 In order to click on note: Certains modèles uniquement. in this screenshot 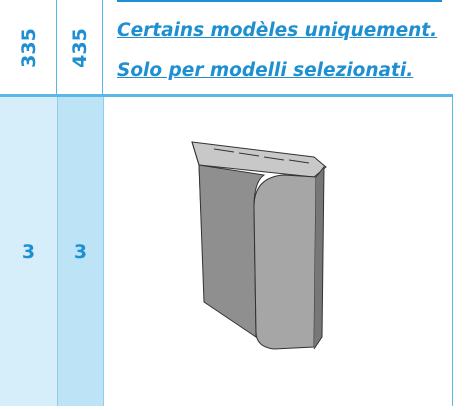, I will do `click(277, 30)`.